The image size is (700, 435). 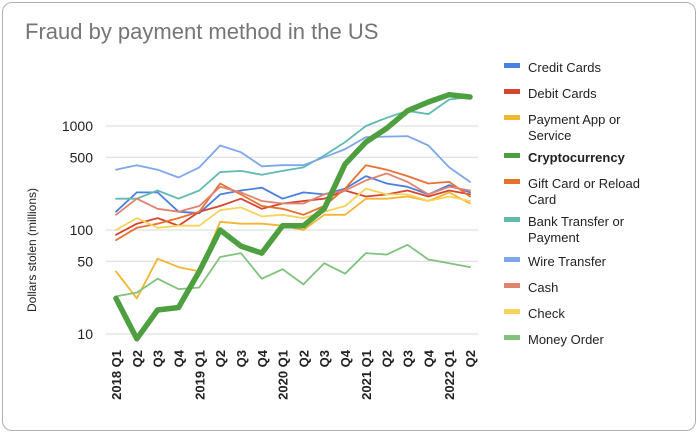 I want to click on y-tick-10: 10, so click(x=85, y=334).